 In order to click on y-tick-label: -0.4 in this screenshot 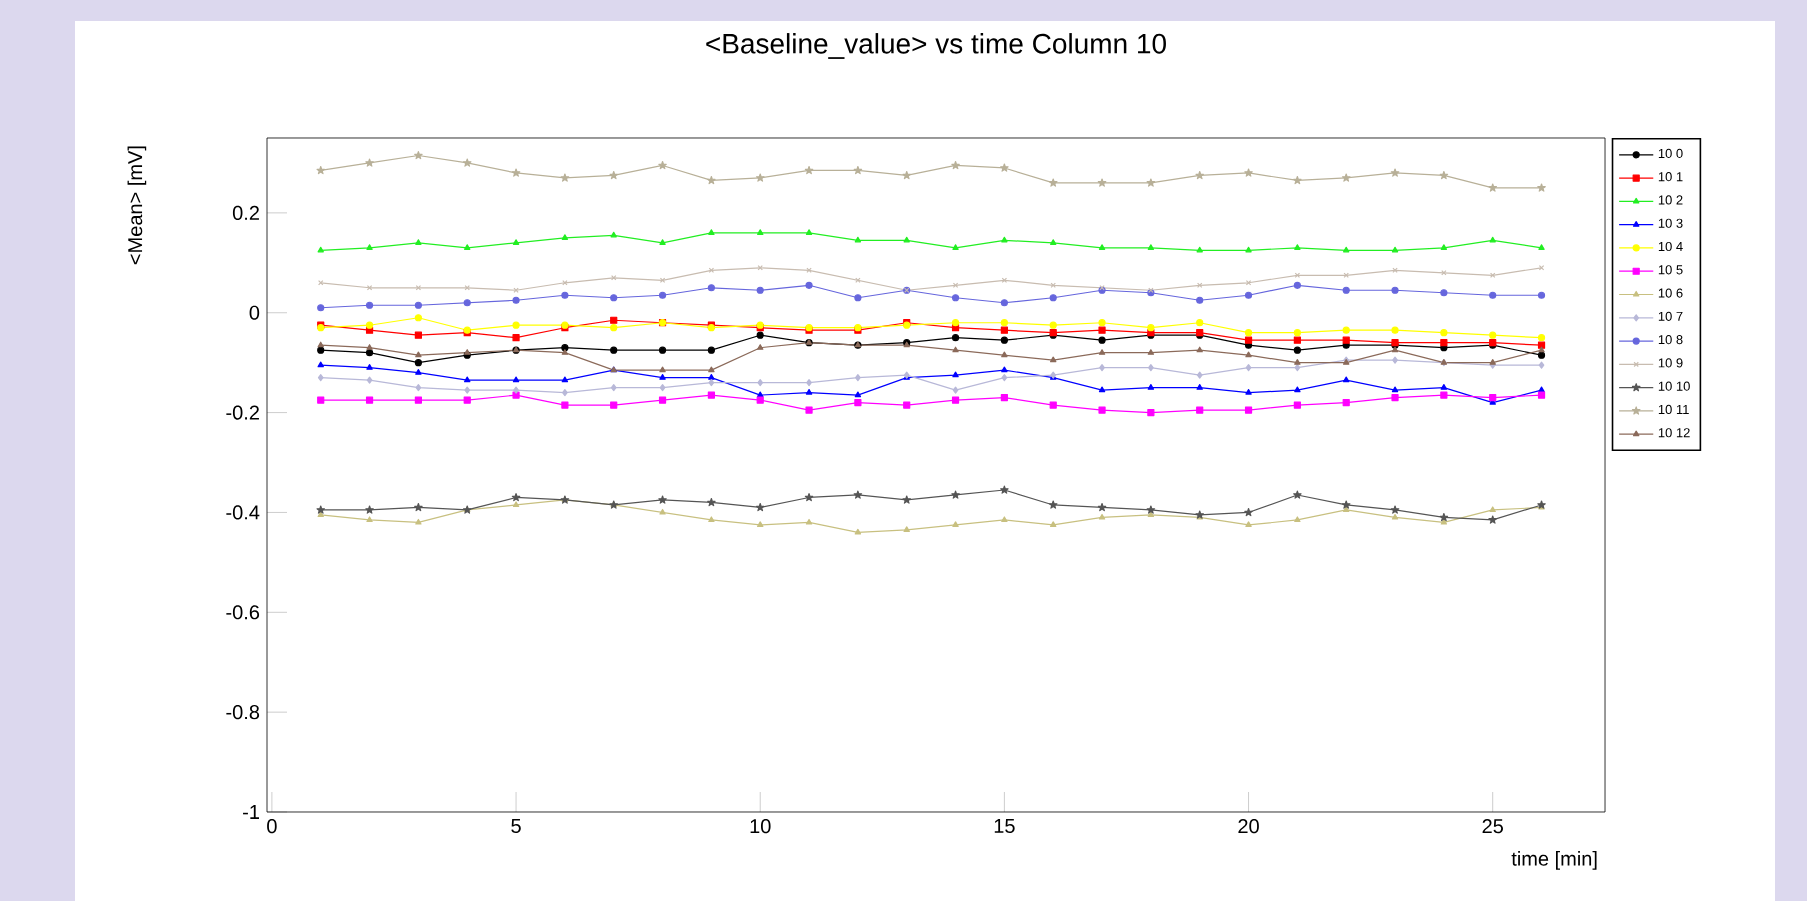, I will do `click(243, 512)`.